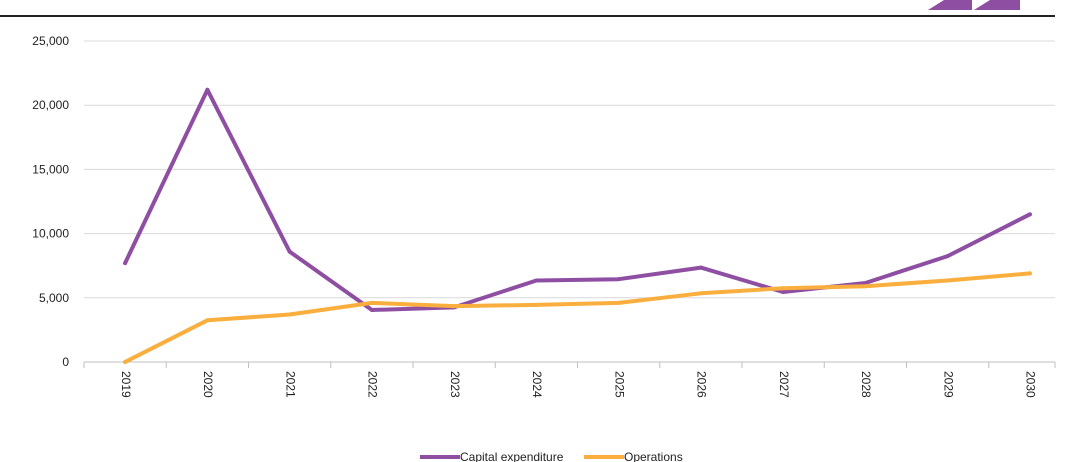 This screenshot has height=462, width=1069. I want to click on x-tick-label: 2025, so click(619, 384).